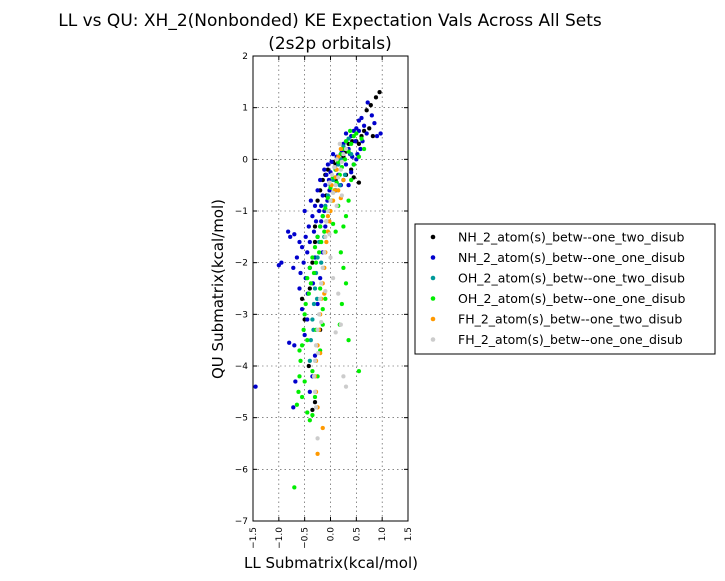 Image resolution: width=725 pixels, height=581 pixels. Describe the element at coordinates (280, 538) in the screenshot. I see `x-tick-label: −1.0` at that location.